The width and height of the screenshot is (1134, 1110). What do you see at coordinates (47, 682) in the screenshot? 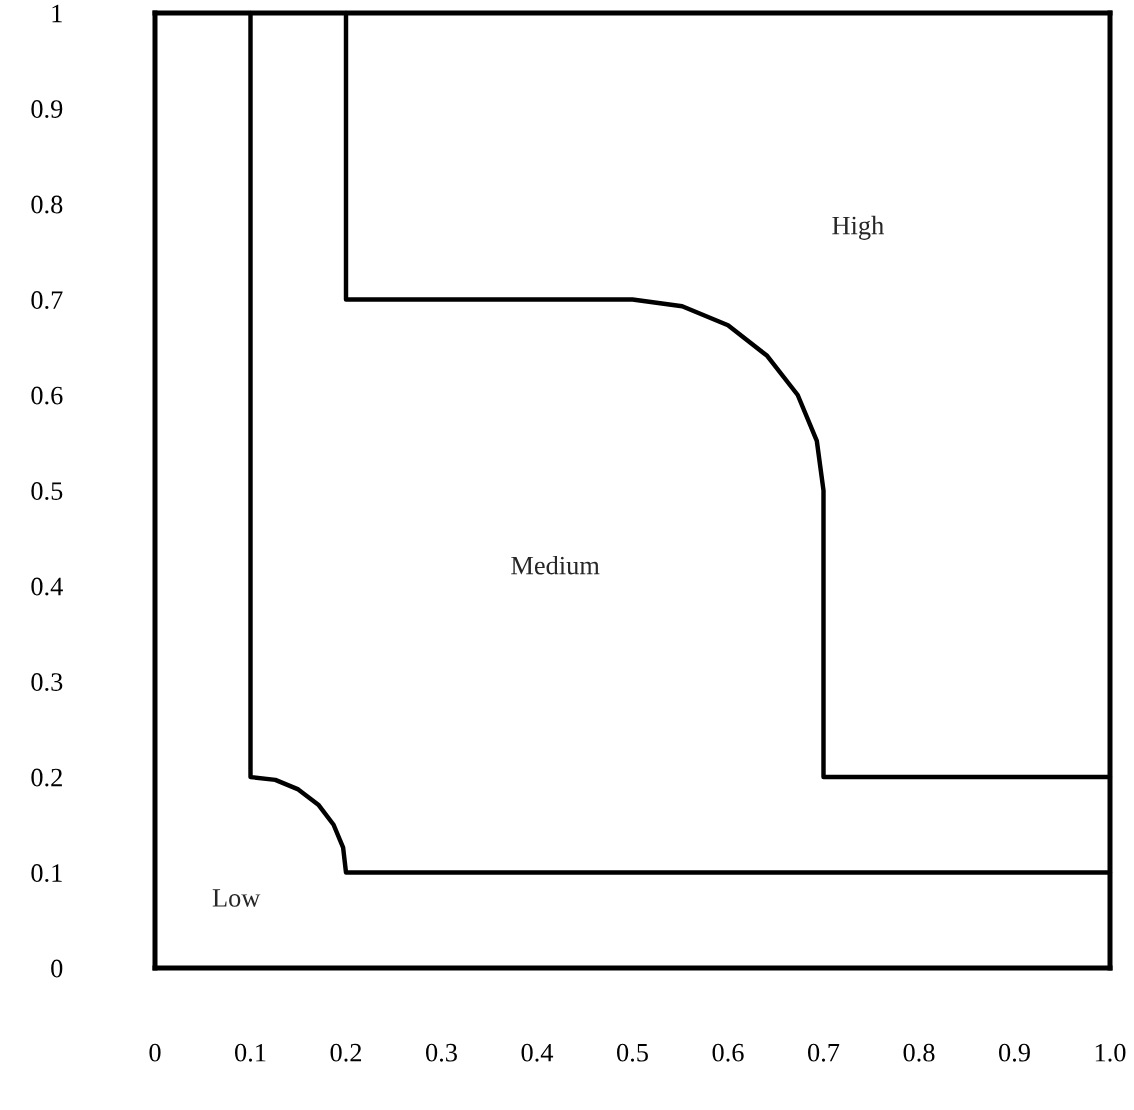
I see `y-tick-label: 0.3` at bounding box center [47, 682].